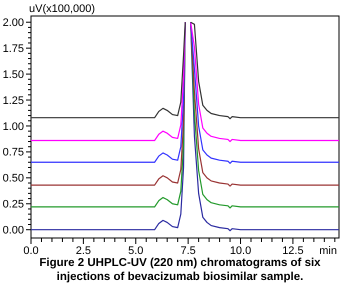 This screenshot has height=293, width=347. Describe the element at coordinates (13, 152) in the screenshot. I see `y-tick-label: 0.75` at that location.